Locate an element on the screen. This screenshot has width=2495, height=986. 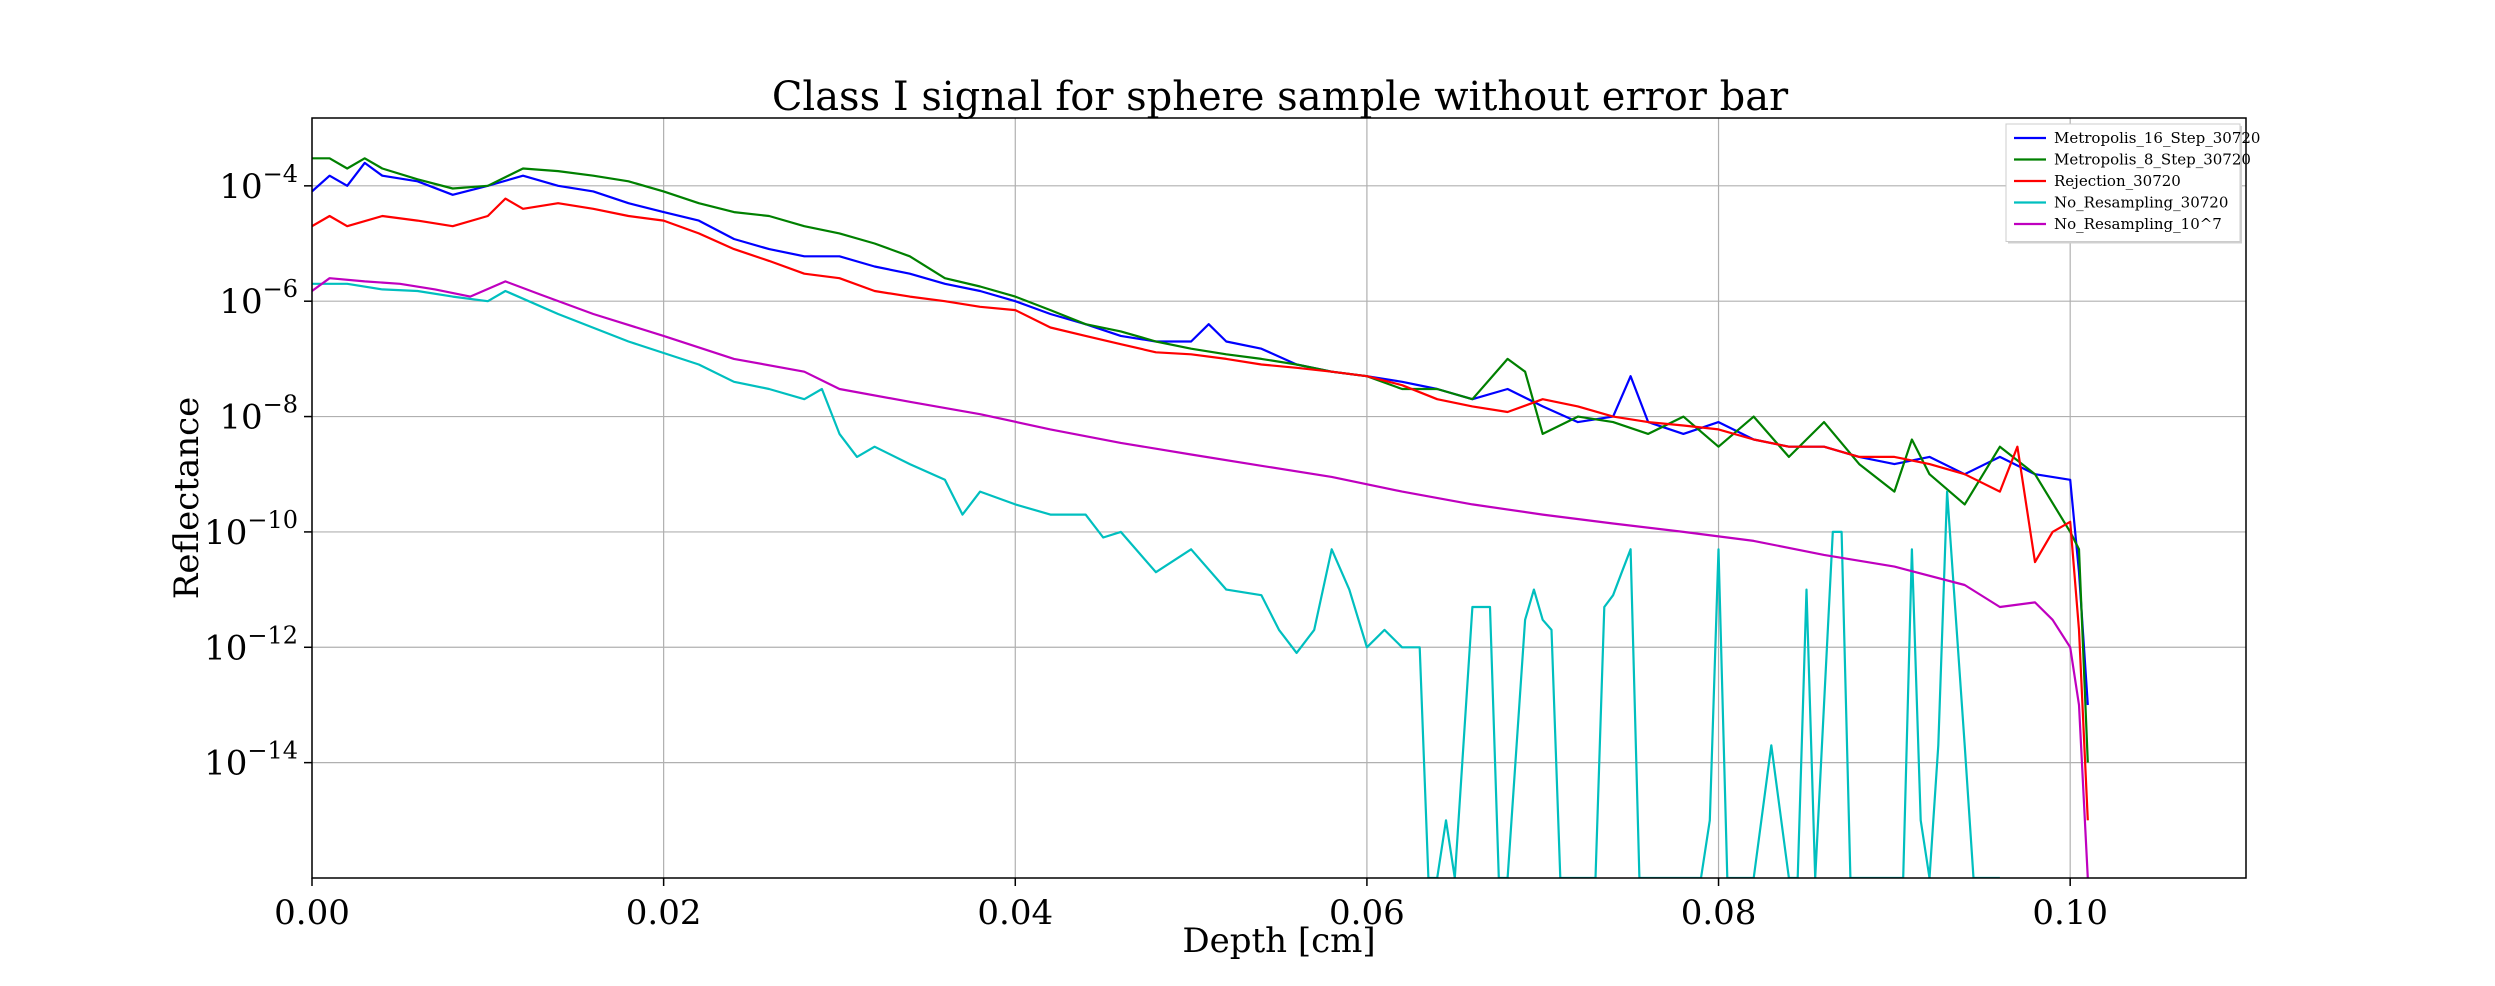
y-tick-base-1: 10 is located at coordinates (240, 302).